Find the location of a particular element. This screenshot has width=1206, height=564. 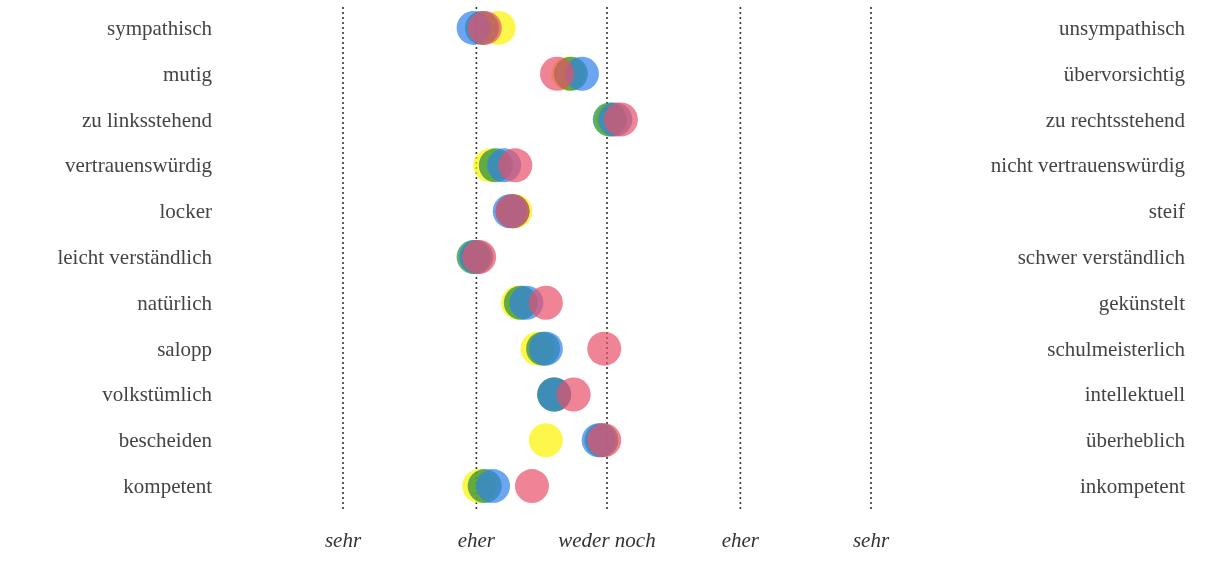

y2-tick-label: zu rechtsstehend is located at coordinates (1115, 119).